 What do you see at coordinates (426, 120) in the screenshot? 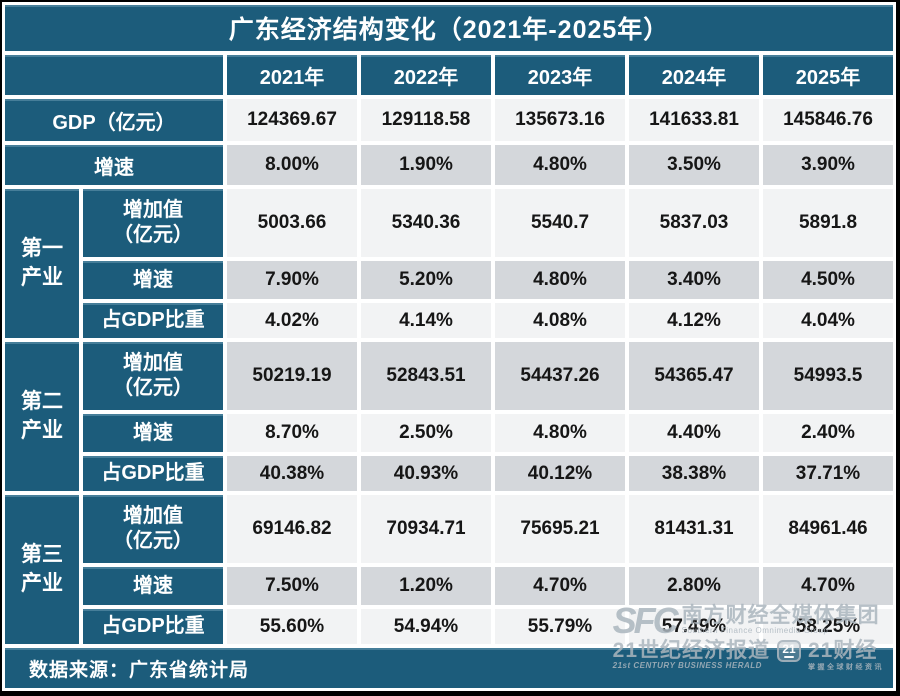
I see `value-cell: 129118.58` at bounding box center [426, 120].